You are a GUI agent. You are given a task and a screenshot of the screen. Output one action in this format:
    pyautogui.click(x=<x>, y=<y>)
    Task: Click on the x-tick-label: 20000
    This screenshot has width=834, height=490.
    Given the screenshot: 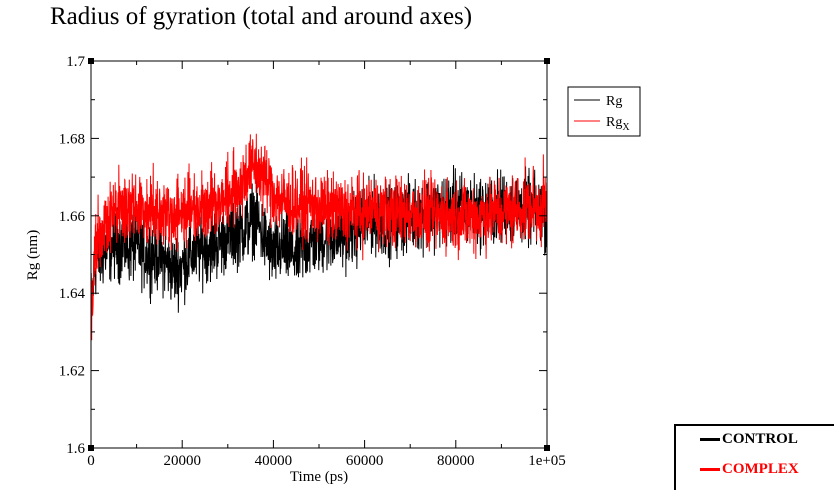 What is the action you would take?
    pyautogui.click(x=182, y=461)
    